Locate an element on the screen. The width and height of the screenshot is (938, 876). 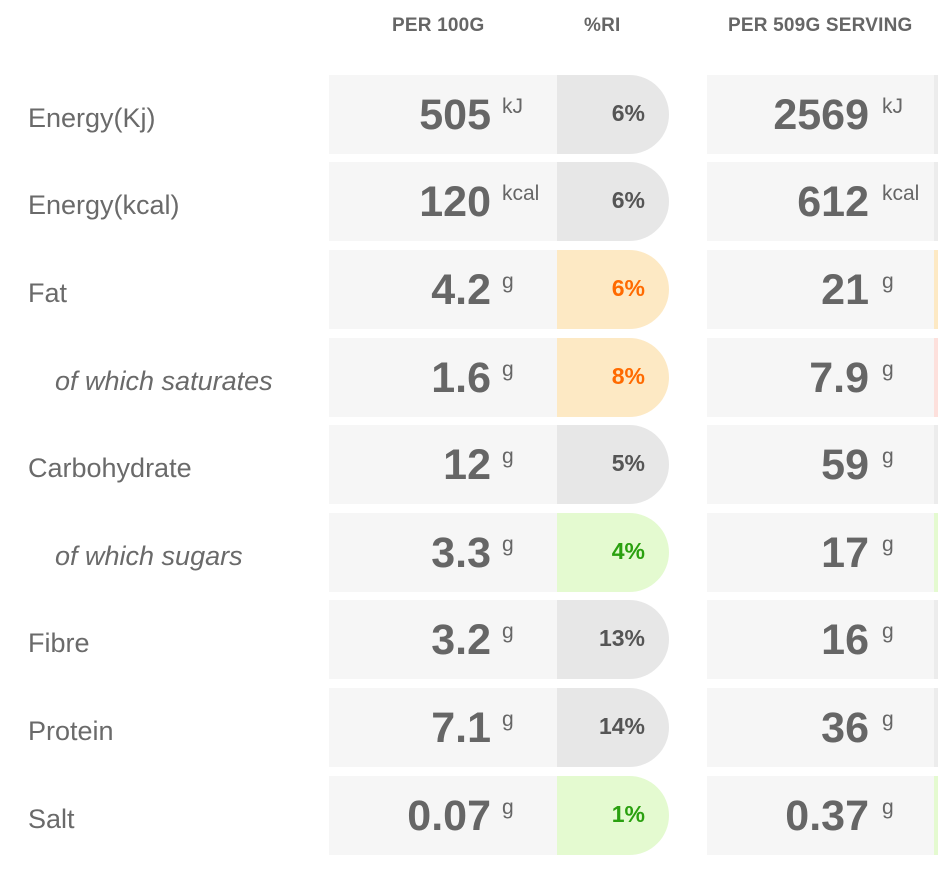
table-row: Fat 4.2 g 6% 21 g is located at coordinates (469, 289).